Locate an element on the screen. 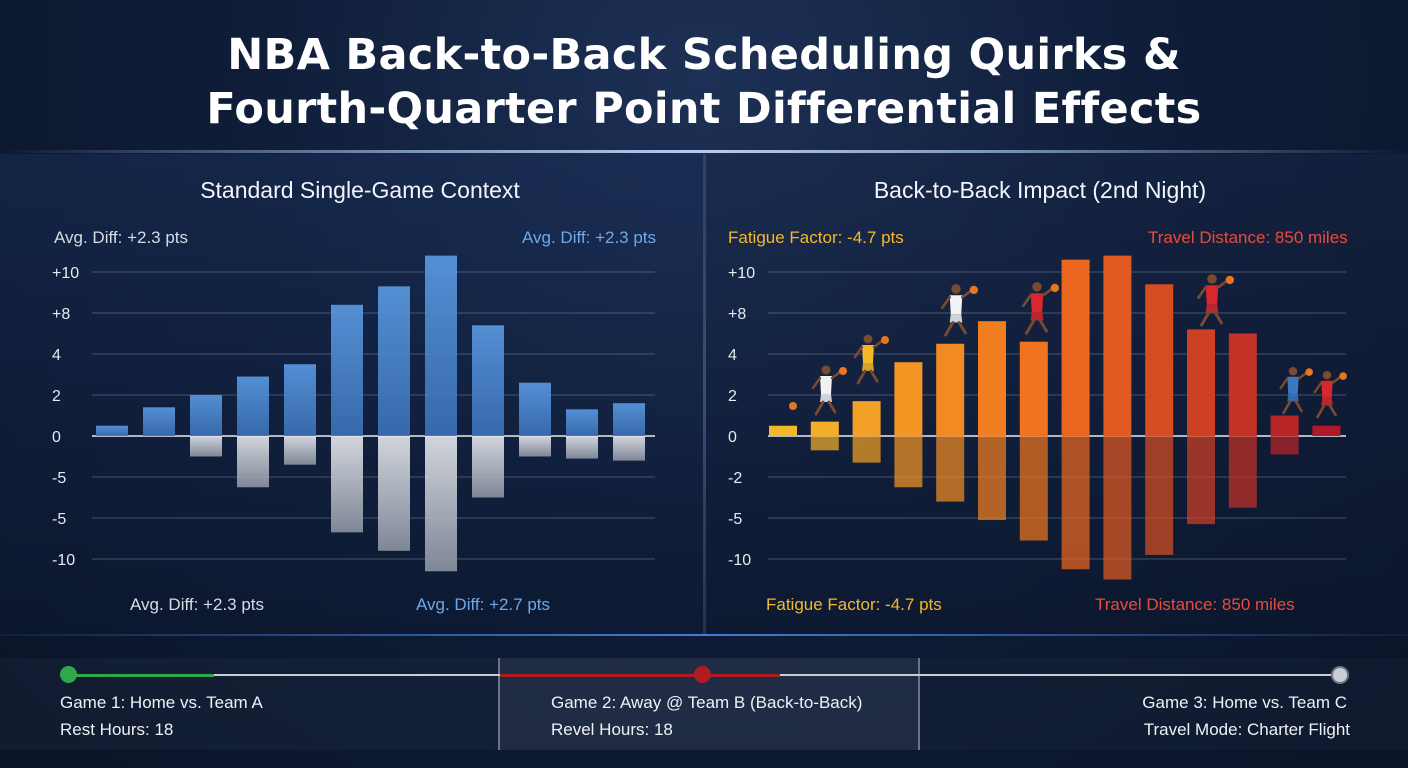 The width and height of the screenshot is (1408, 768). left-annotation-top-right: Avg. Diff: +2.3 pts is located at coordinates (589, 237).